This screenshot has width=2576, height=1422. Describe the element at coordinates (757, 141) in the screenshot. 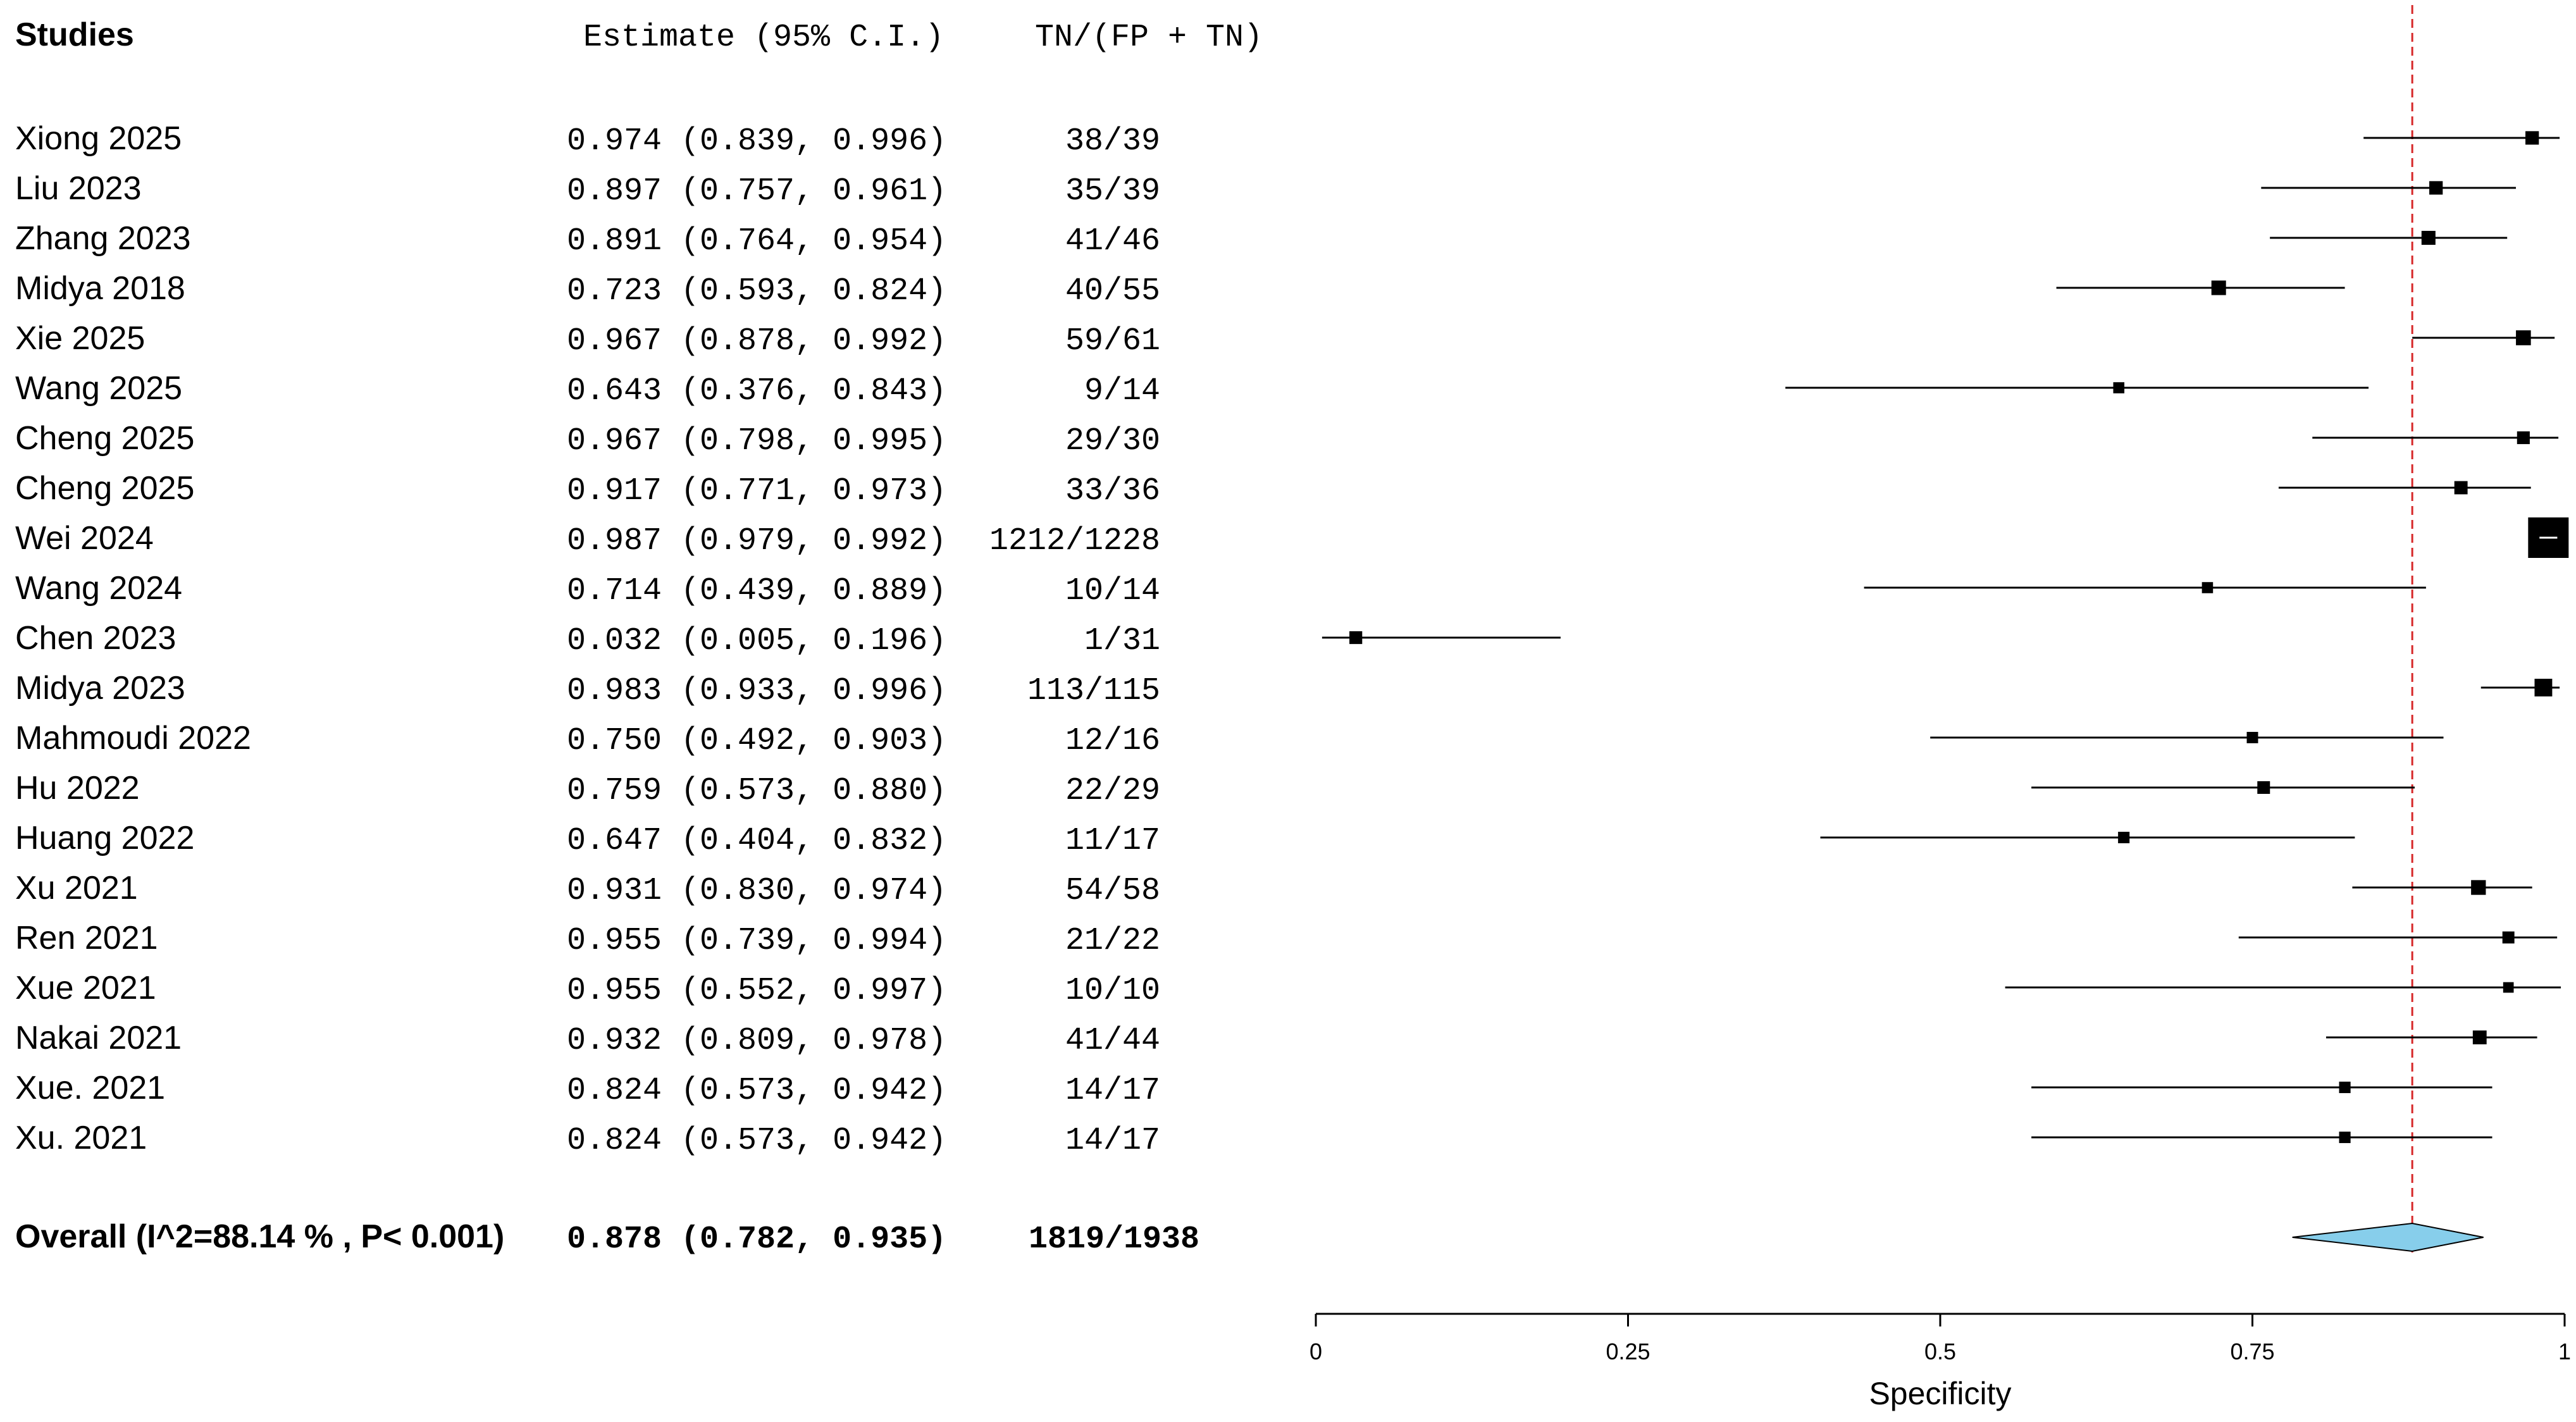

I see `estimate-text: 0.974 (0.839, 0.996)` at that location.